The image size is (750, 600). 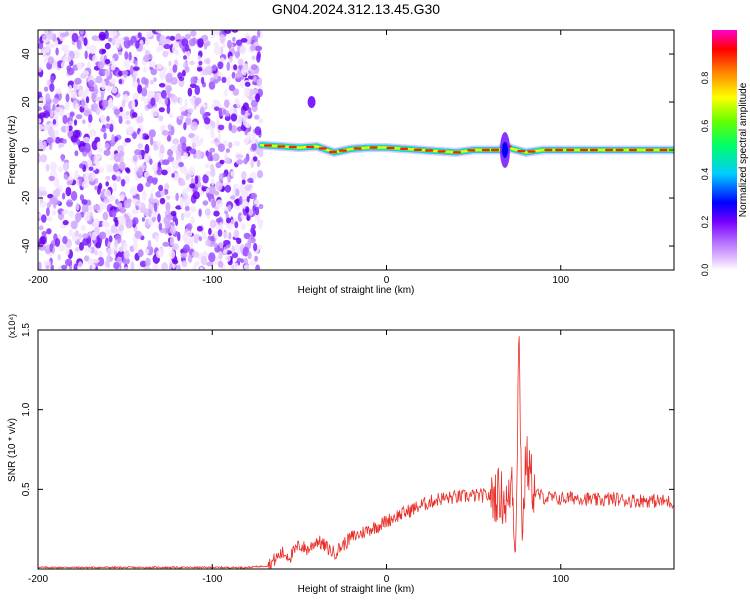 What do you see at coordinates (12, 450) in the screenshot?
I see `snr-ylabel: SNR (10 * v/v)` at bounding box center [12, 450].